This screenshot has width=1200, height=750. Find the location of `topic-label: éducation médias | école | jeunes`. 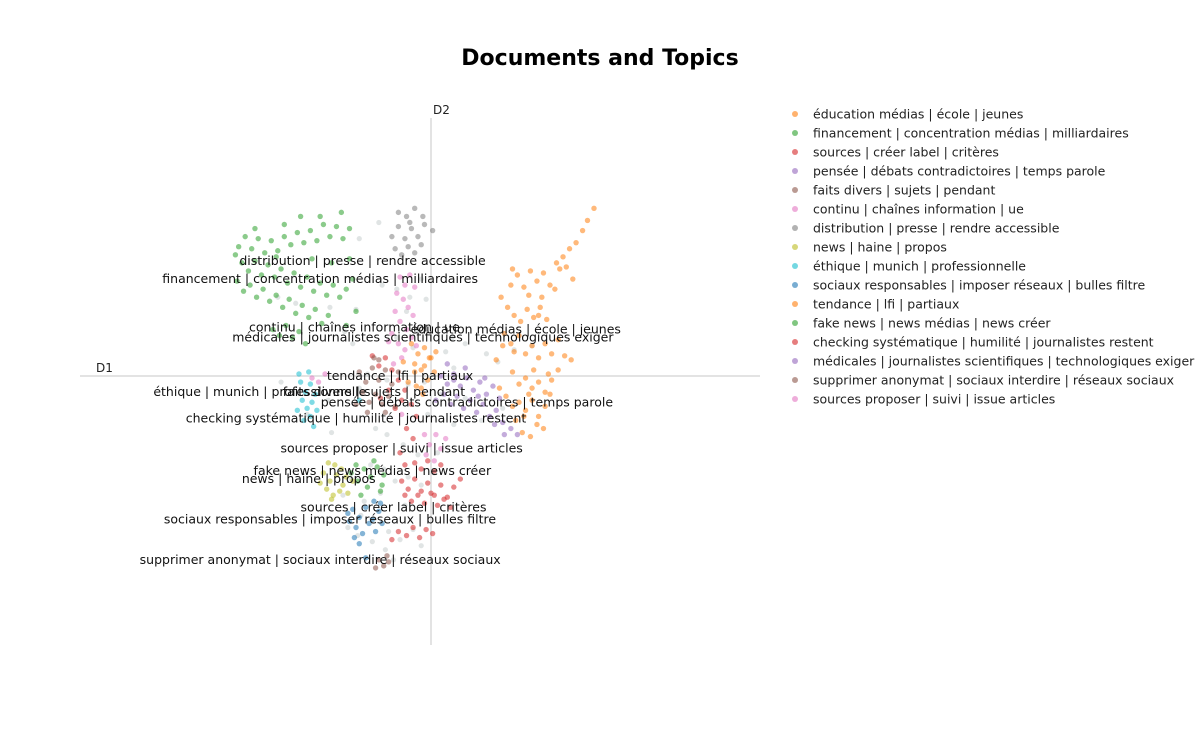

topic-label: éducation médias | école | jeunes is located at coordinates (516, 329).